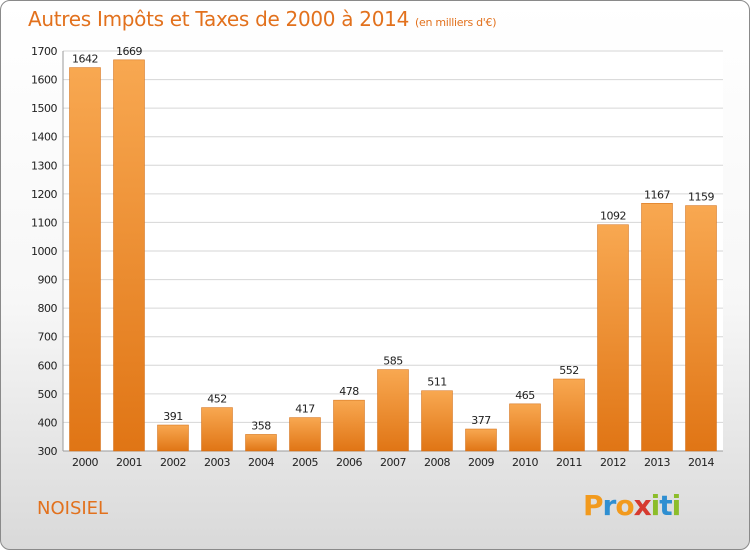 The height and width of the screenshot is (550, 750). I want to click on data-label: 1092, so click(613, 216).